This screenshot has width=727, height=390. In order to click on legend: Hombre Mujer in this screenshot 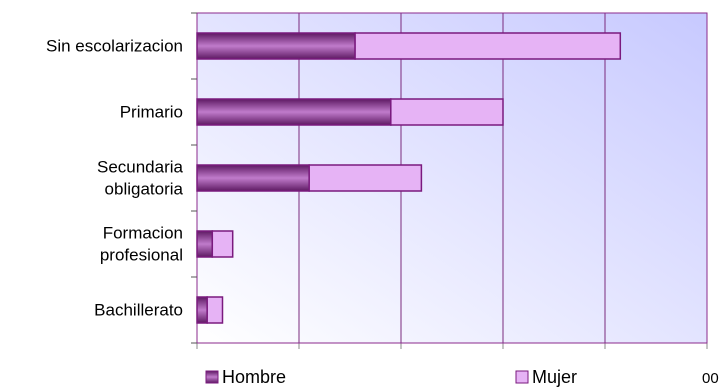, I will do `click(391, 377)`.